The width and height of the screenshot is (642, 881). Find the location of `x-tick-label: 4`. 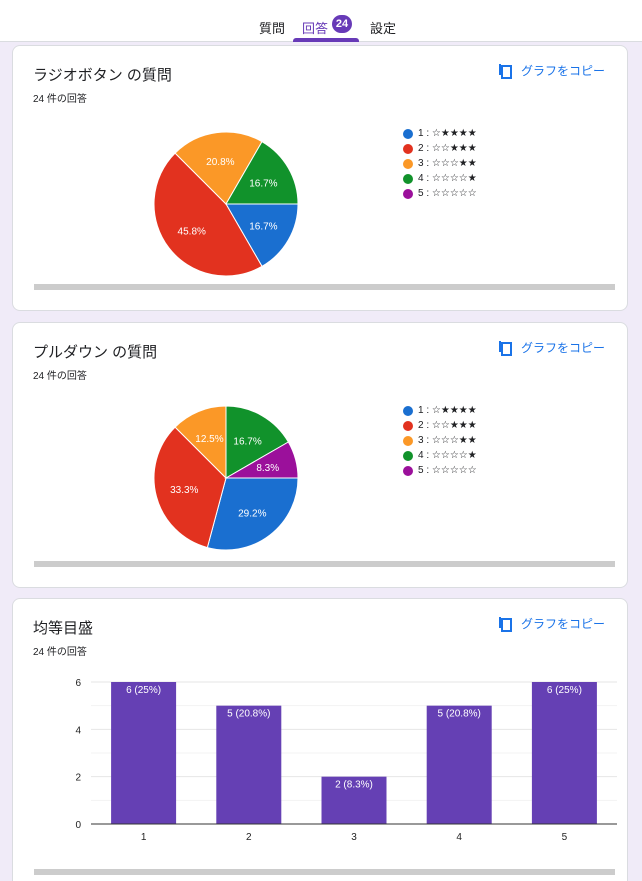

x-tick-label: 4 is located at coordinates (459, 837).